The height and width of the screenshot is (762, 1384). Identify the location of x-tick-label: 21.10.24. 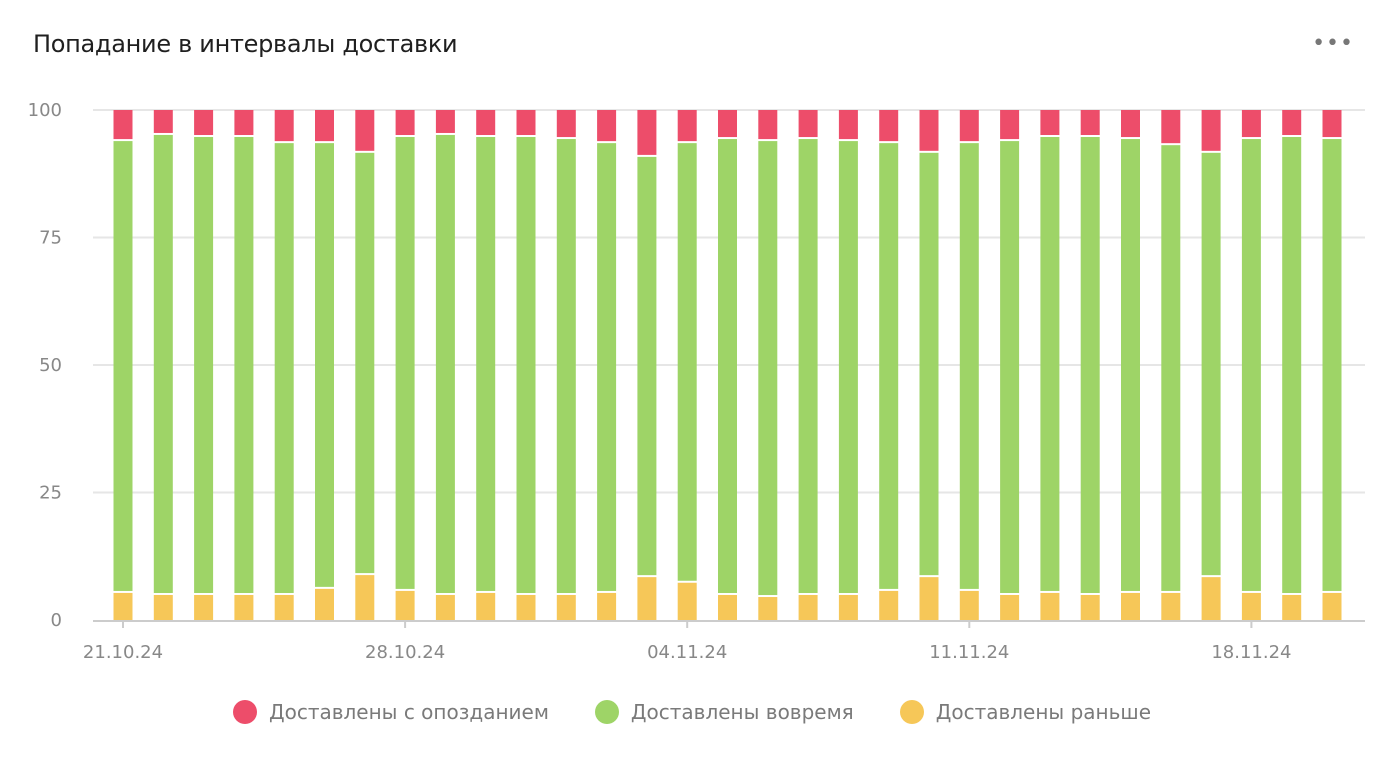
(123, 652).